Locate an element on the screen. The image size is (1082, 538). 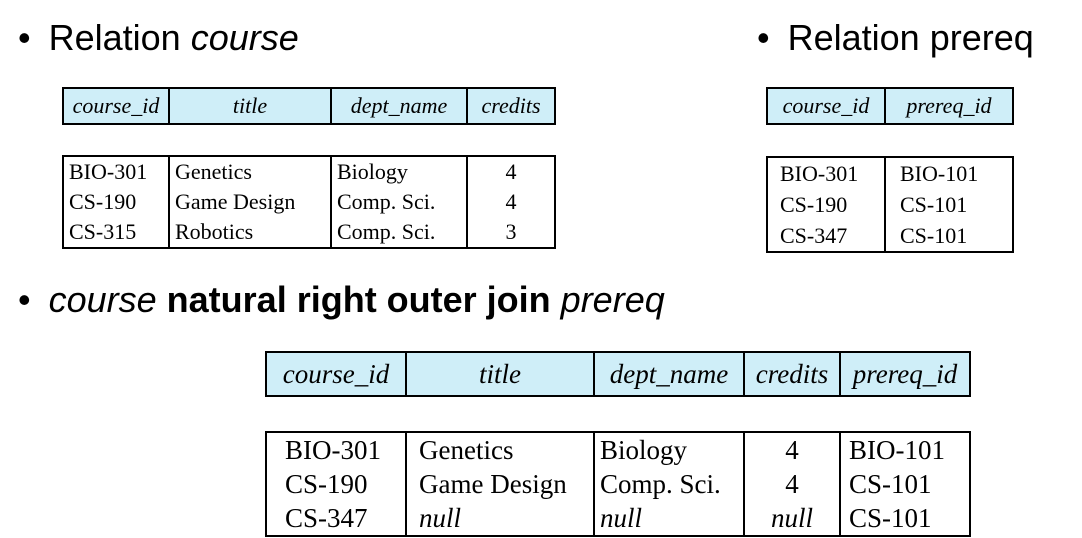
table-header-row: course_id prereq_id is located at coordinates (890, 106).